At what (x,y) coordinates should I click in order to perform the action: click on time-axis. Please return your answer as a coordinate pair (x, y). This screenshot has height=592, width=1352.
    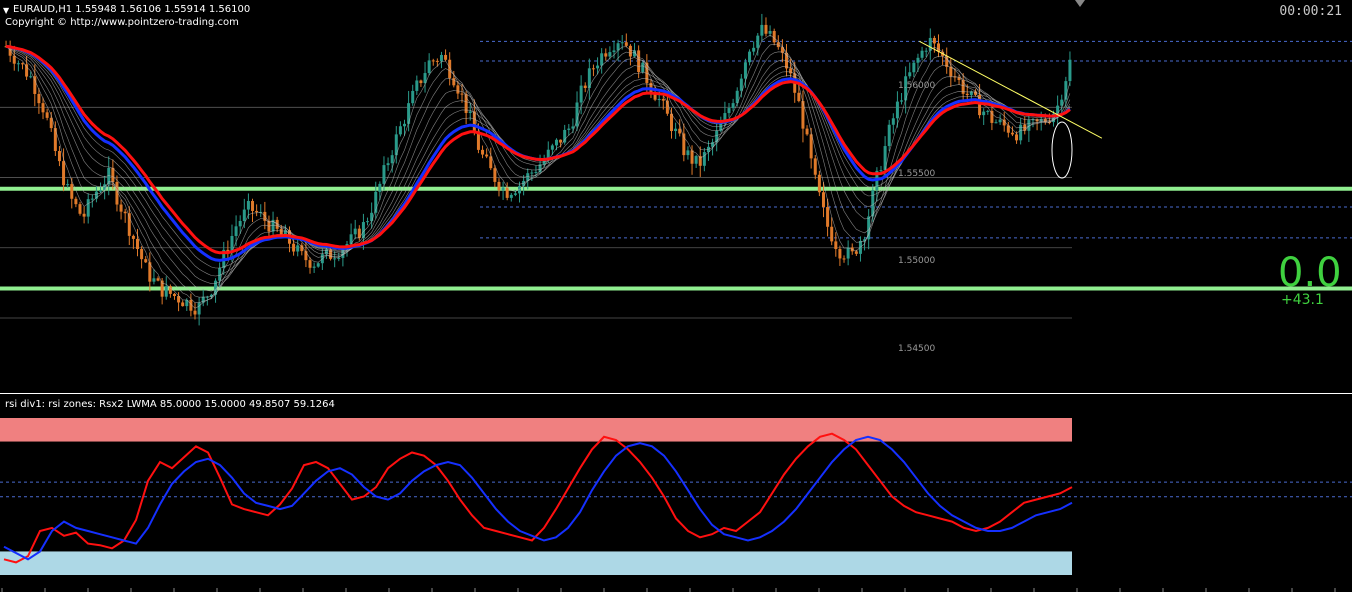
    Looking at the image, I should click on (668, 590).